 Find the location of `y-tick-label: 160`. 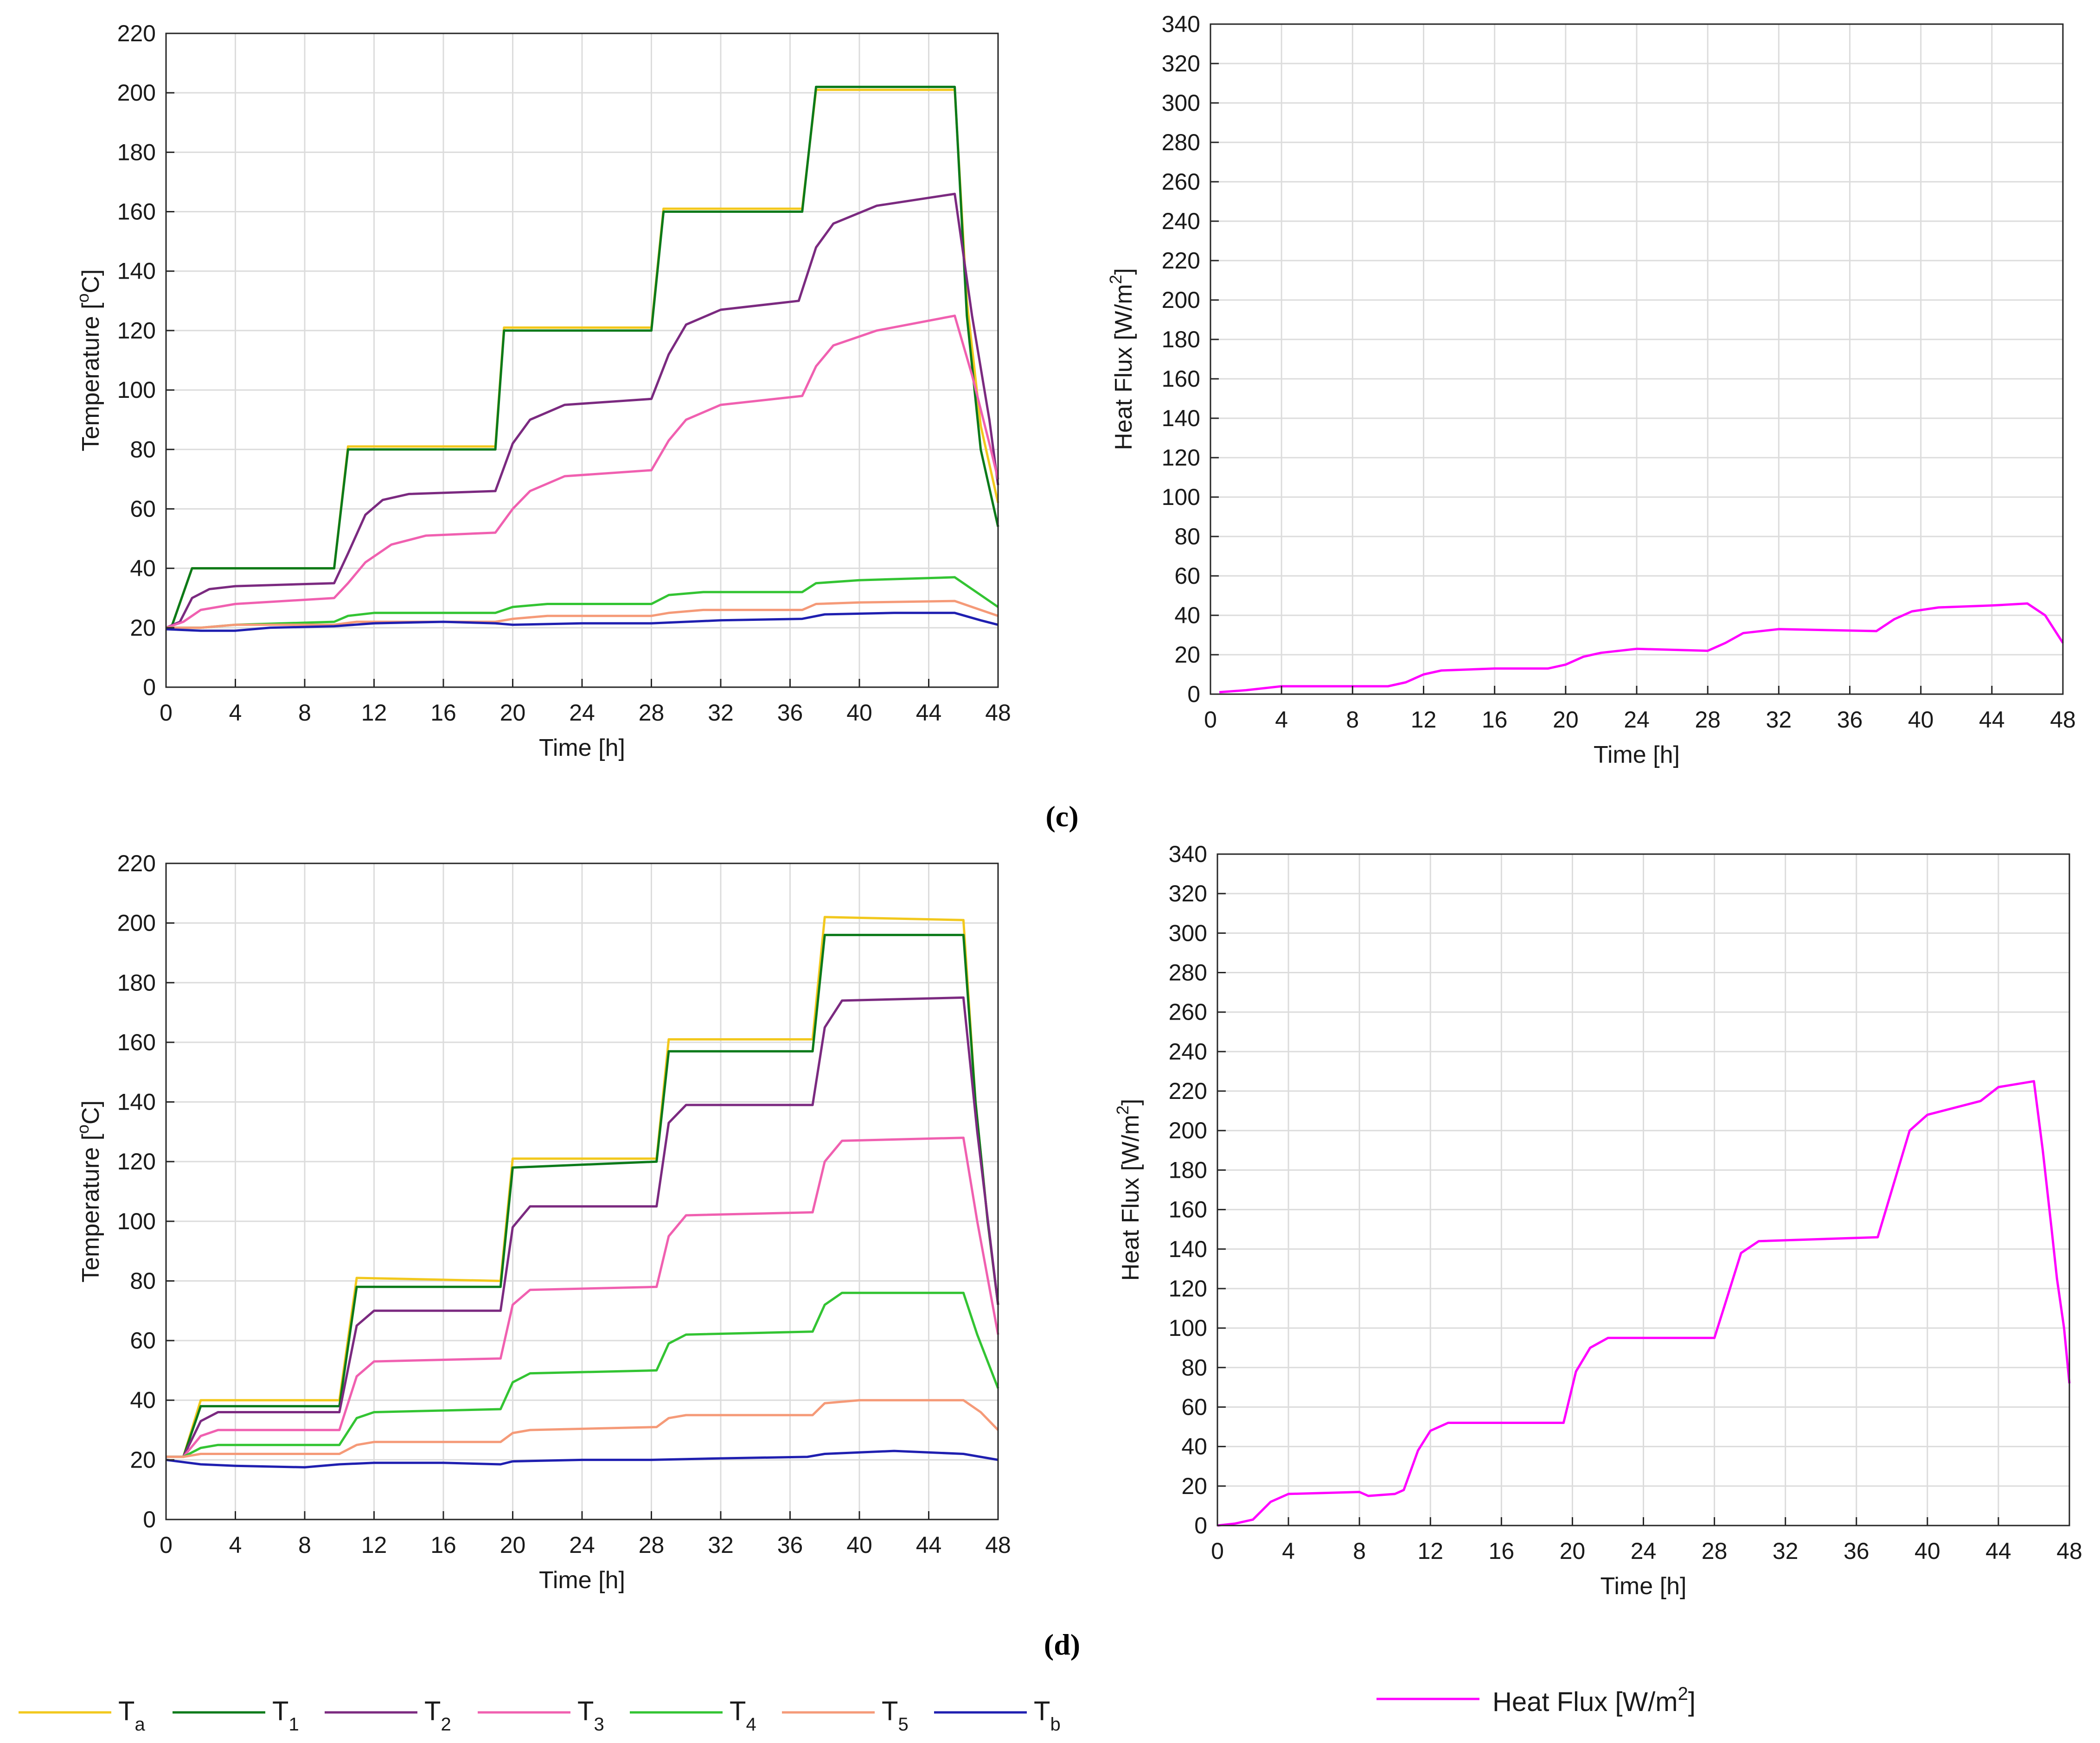

y-tick-label: 160 is located at coordinates (1181, 379).